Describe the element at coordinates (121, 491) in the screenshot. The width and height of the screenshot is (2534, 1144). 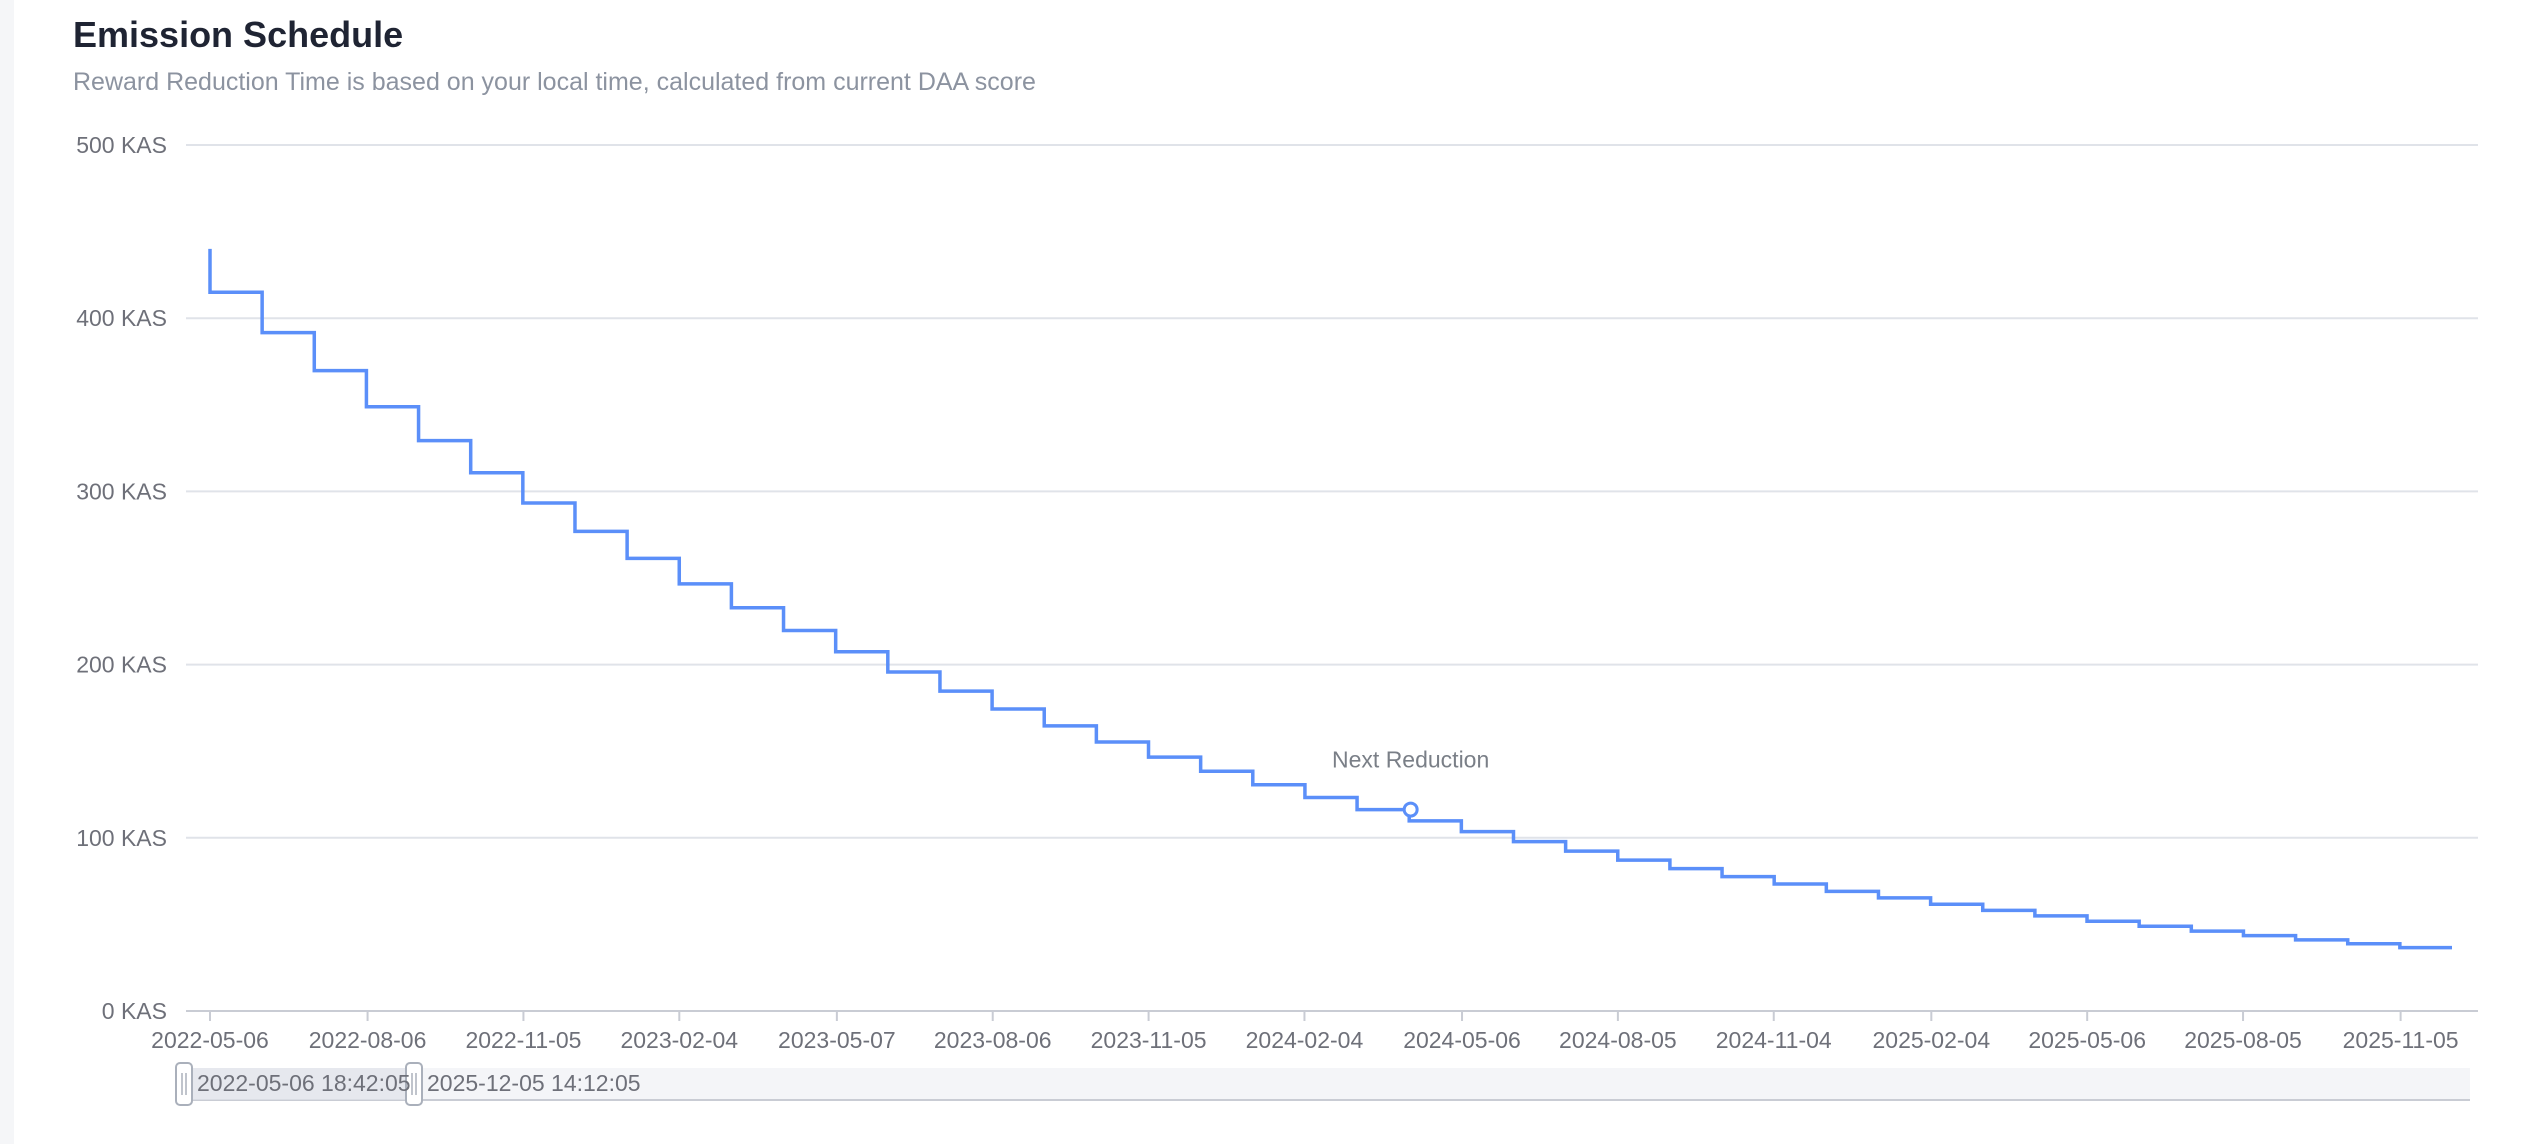
I see `y-tick-label: 300 KAS` at that location.